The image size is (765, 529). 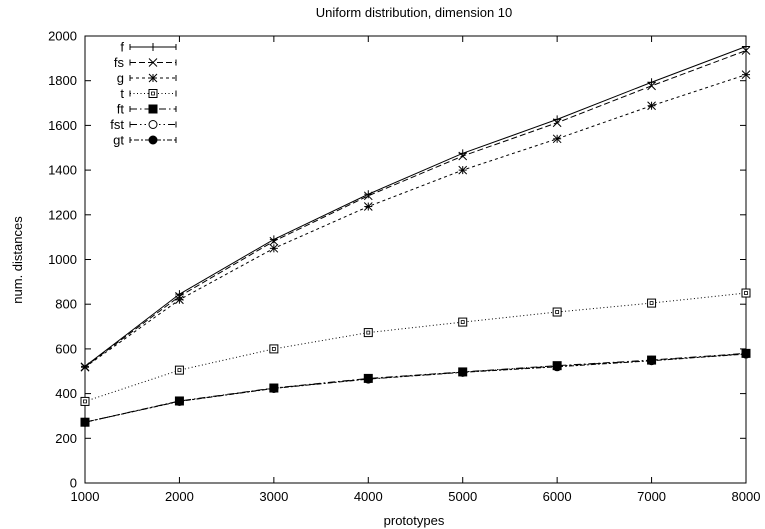 I want to click on series-gt, so click(x=415, y=388).